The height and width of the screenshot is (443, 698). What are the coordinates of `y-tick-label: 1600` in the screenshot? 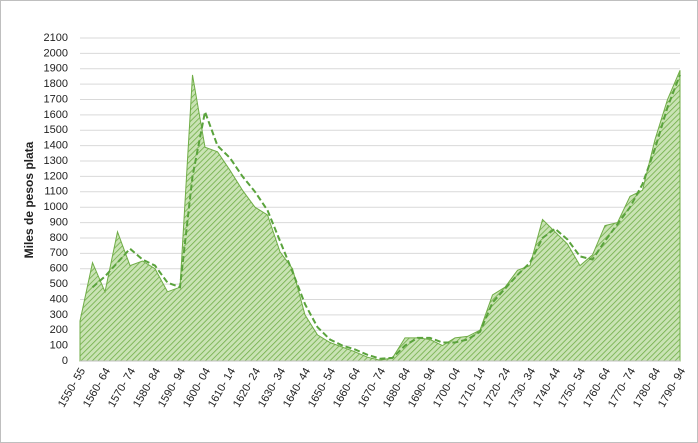 It's located at (56, 115).